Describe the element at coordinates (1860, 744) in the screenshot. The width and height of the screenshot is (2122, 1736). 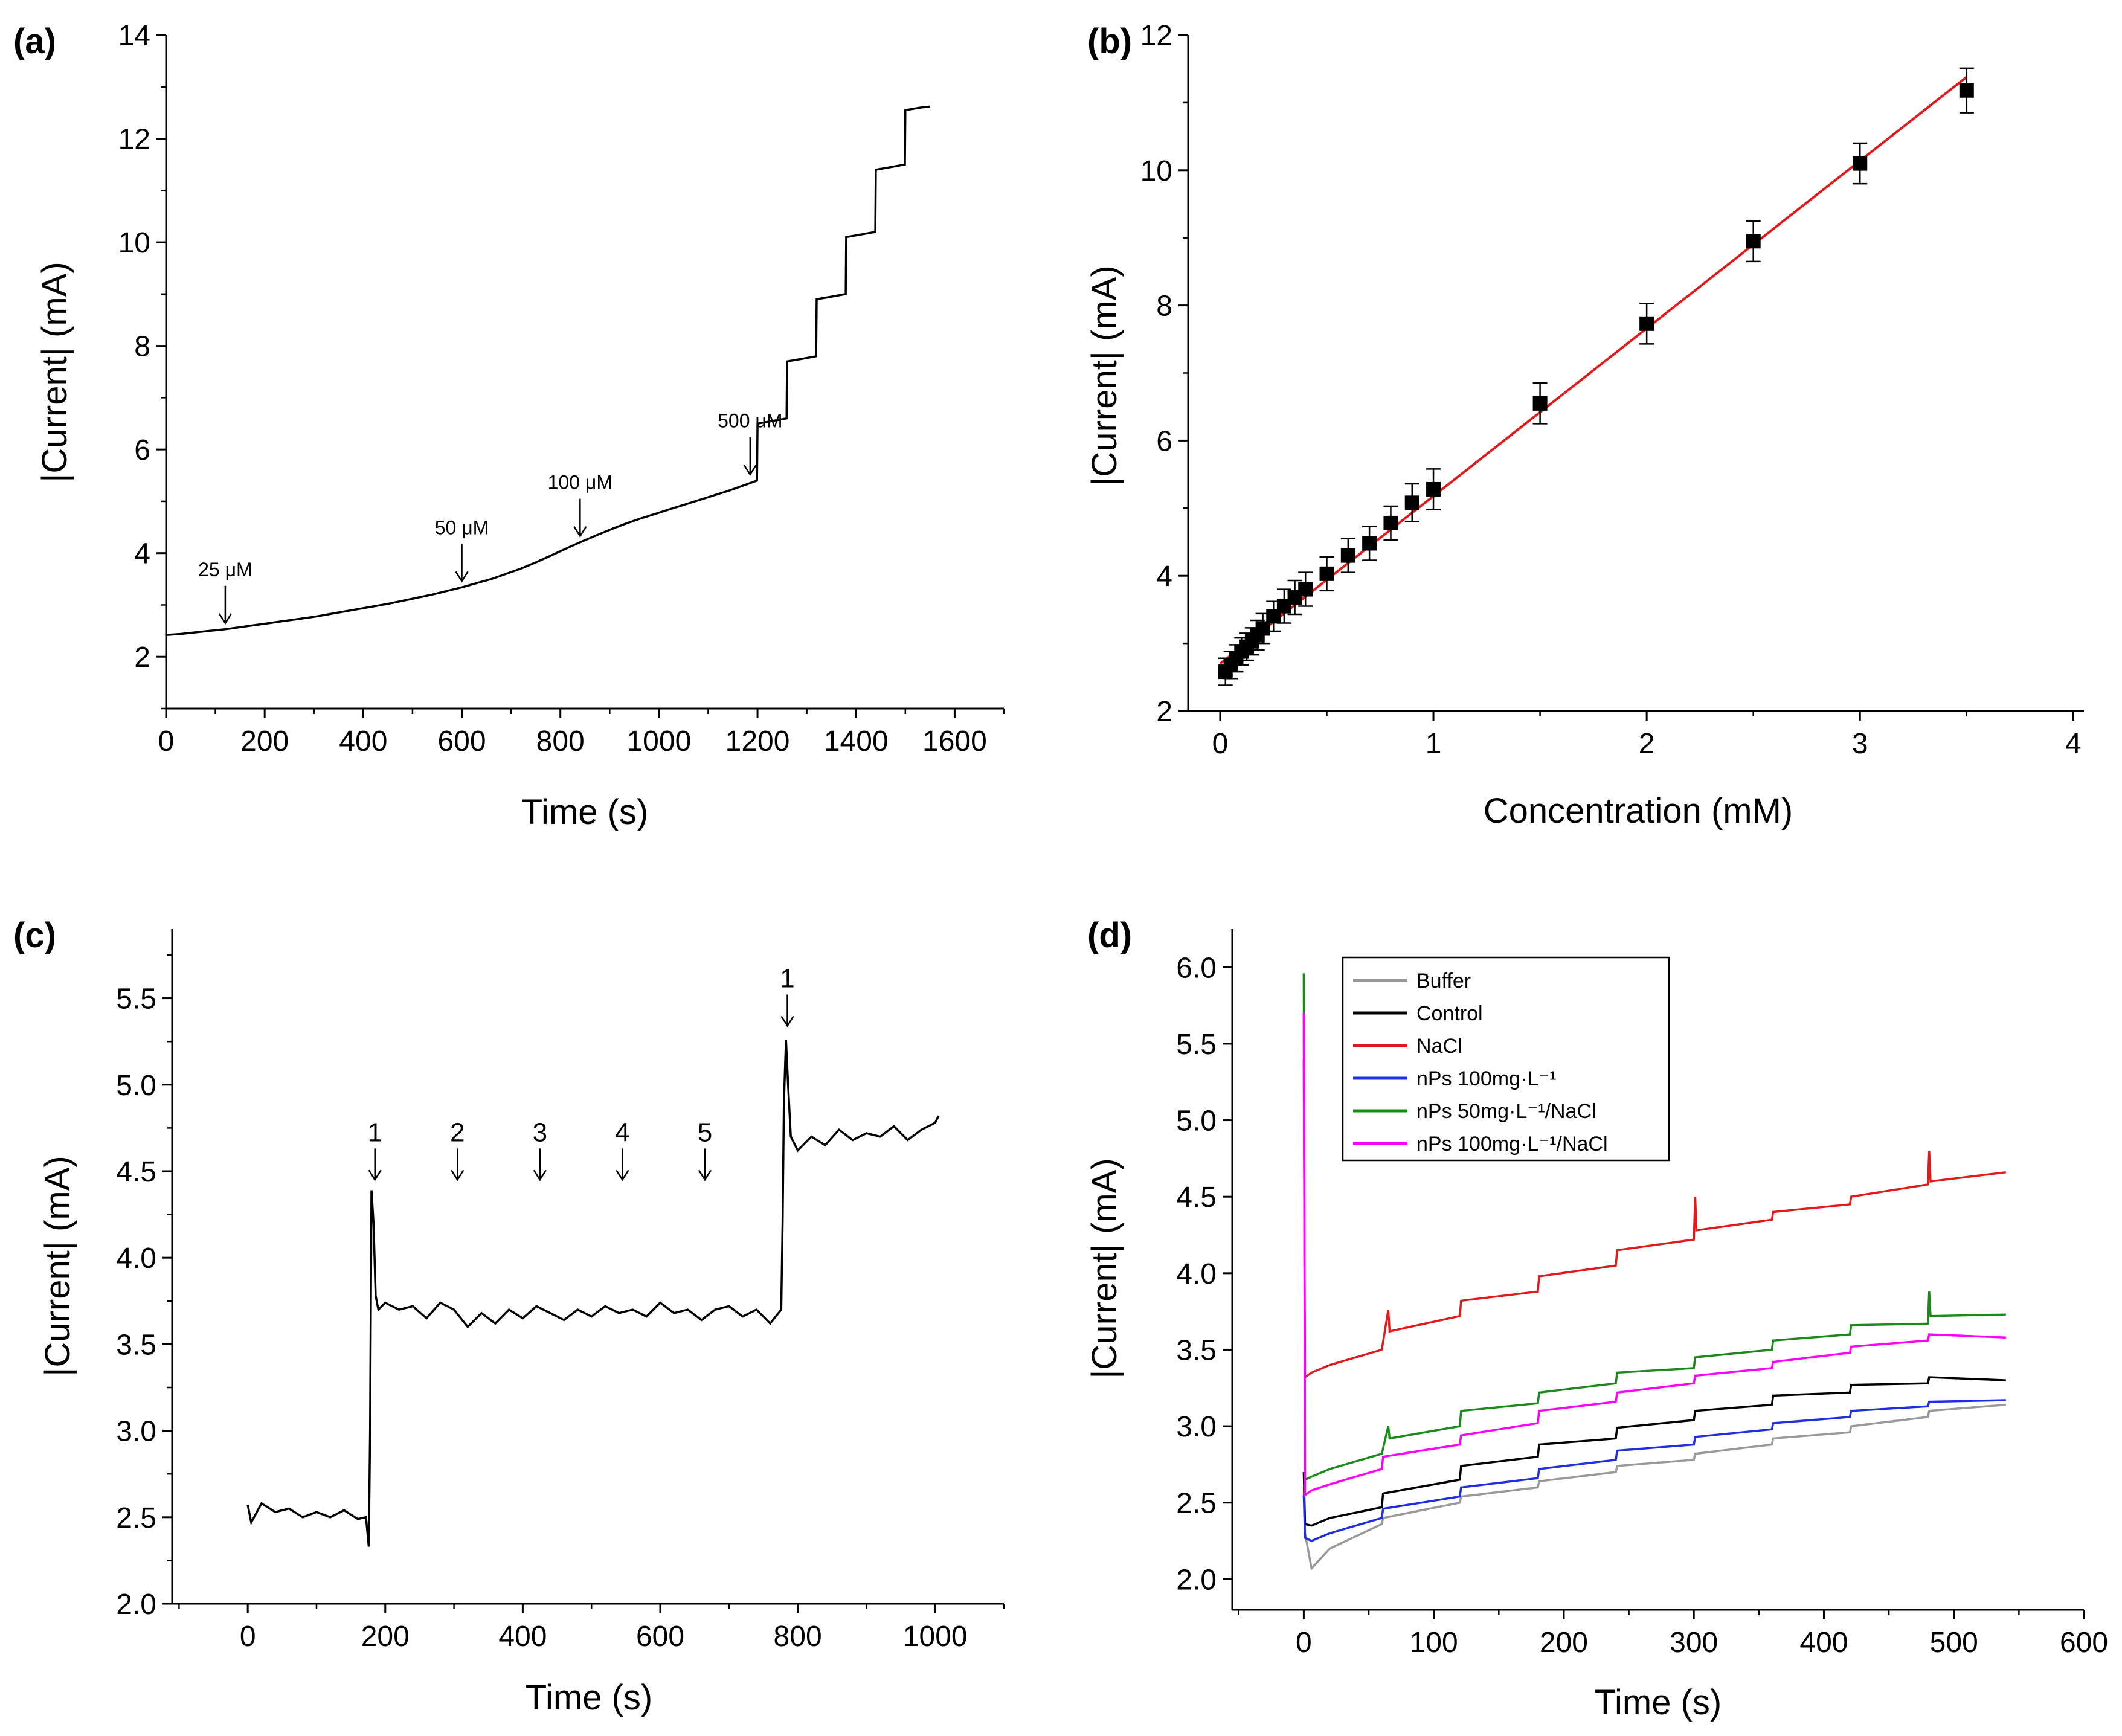
I see `x-tick-label: 3` at that location.